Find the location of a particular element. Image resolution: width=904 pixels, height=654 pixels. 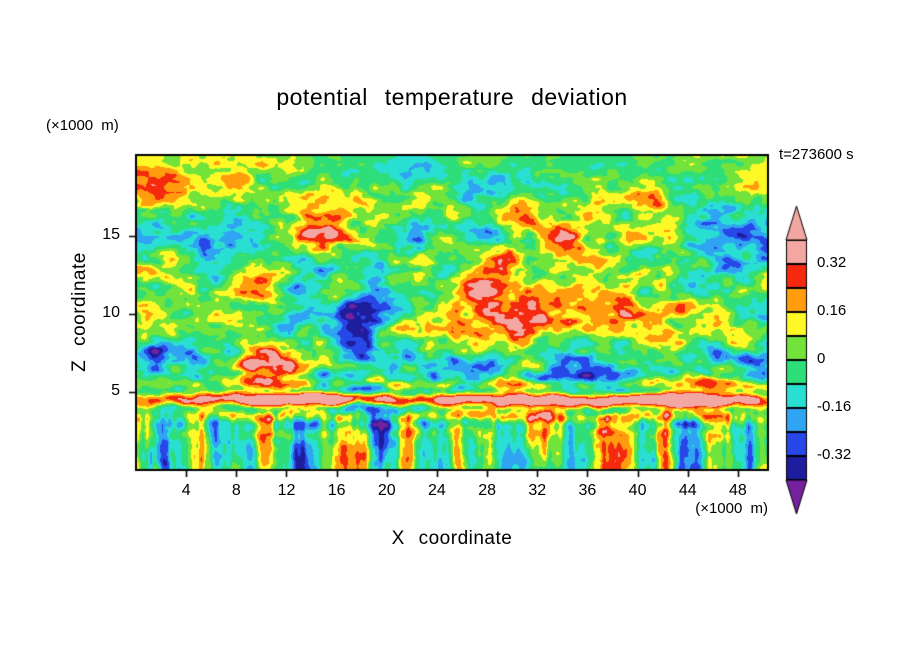

colorbar-tick-label: -0.32 is located at coordinates (834, 454).